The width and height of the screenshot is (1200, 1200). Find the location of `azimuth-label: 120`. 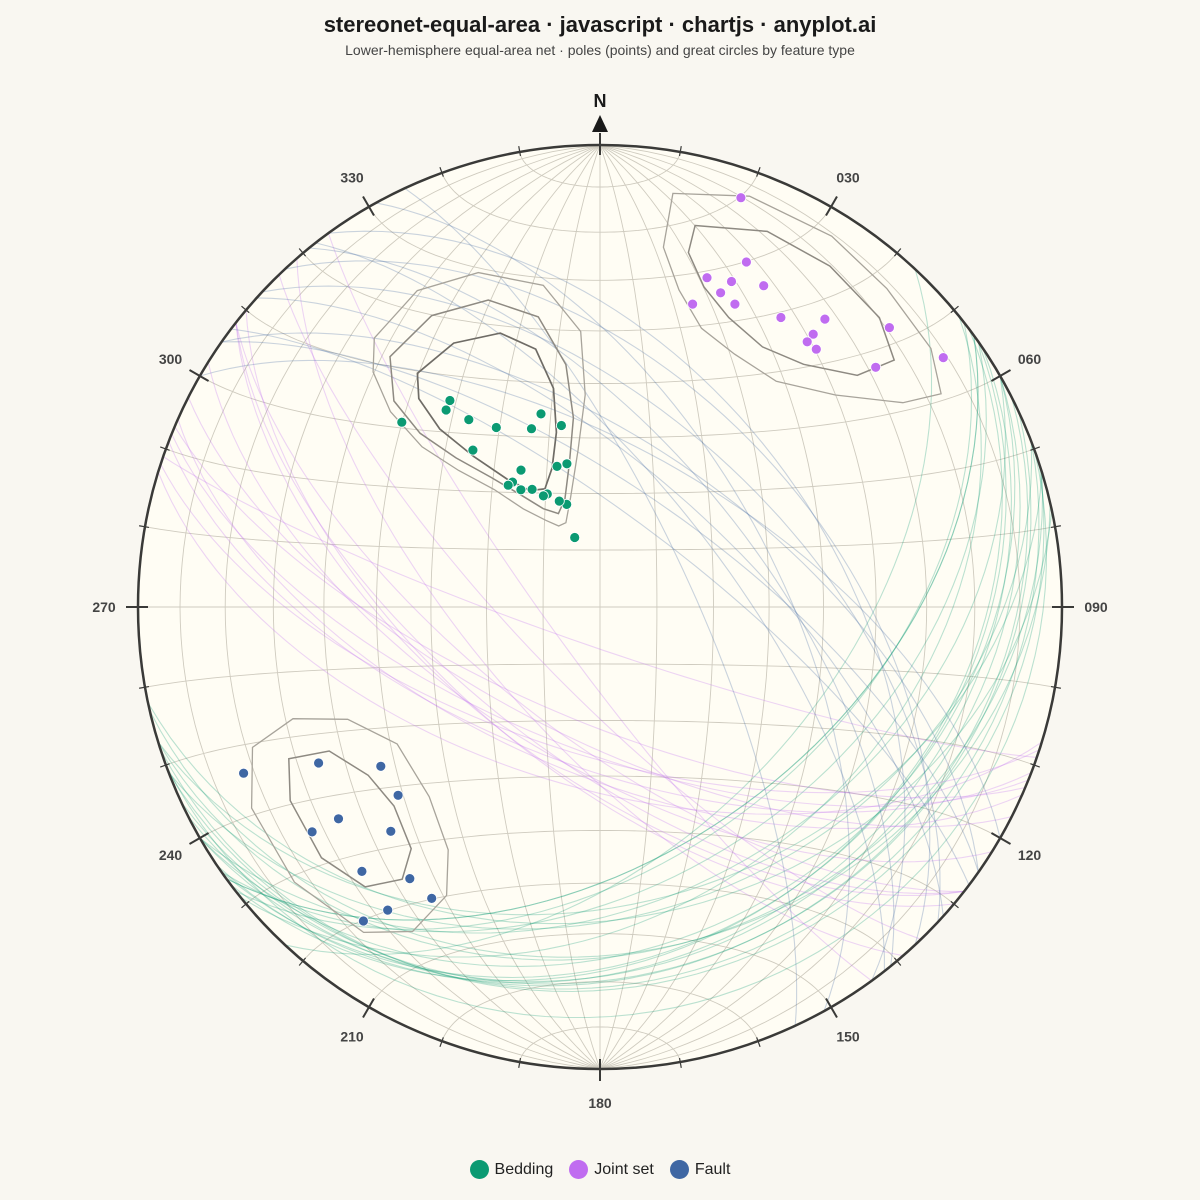

azimuth-label: 120 is located at coordinates (1030, 855).